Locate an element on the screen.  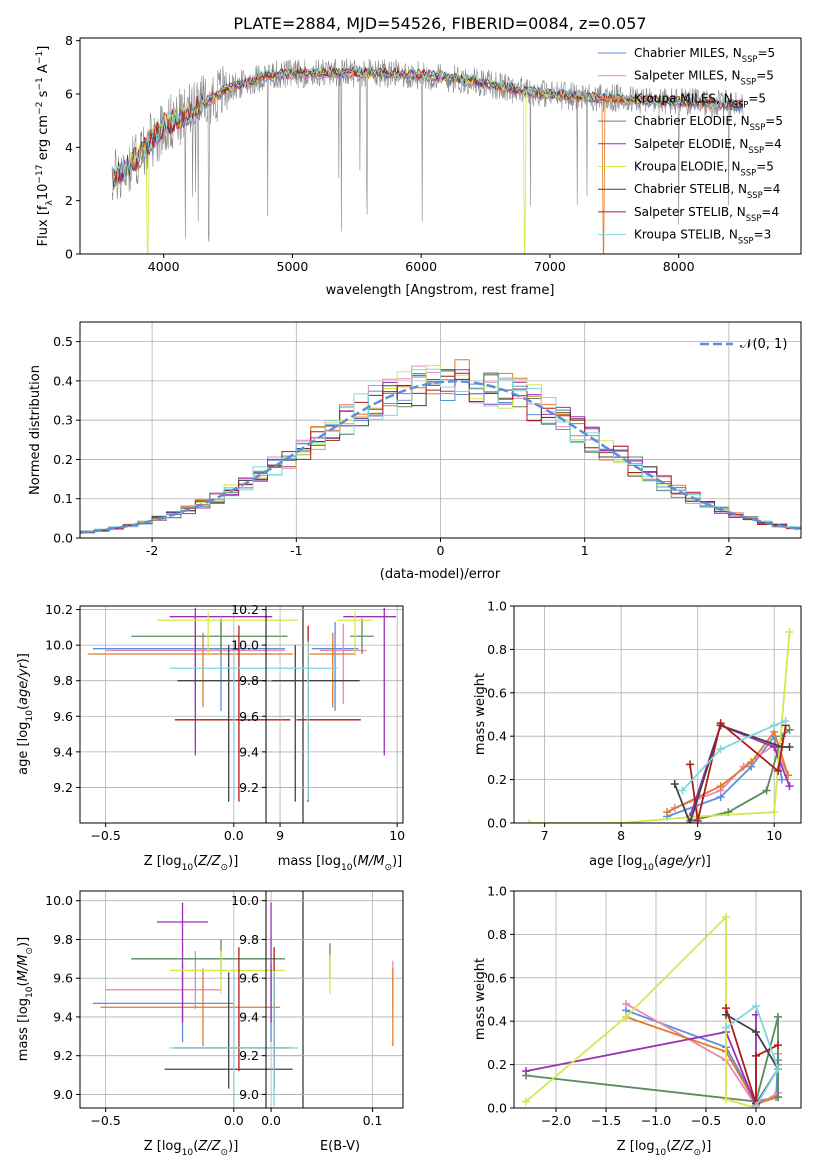
y-tick-label: 0.5 is located at coordinates (63, 341).